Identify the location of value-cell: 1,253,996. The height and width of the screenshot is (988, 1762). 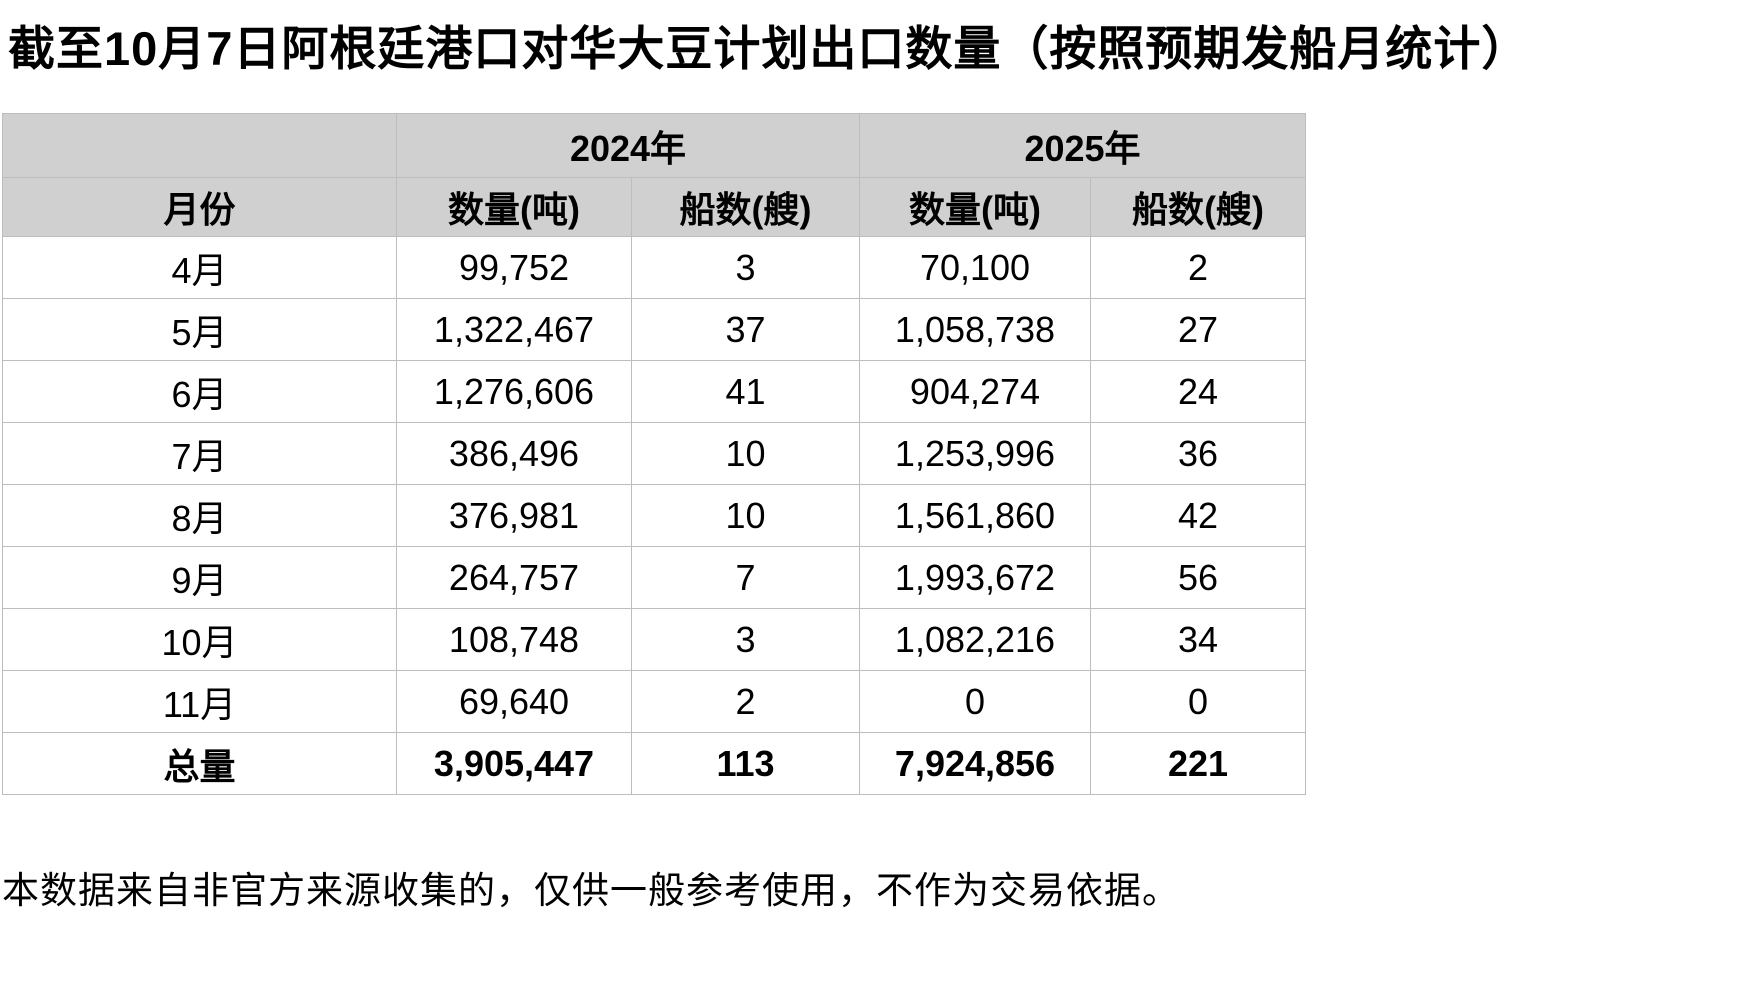
(975, 453).